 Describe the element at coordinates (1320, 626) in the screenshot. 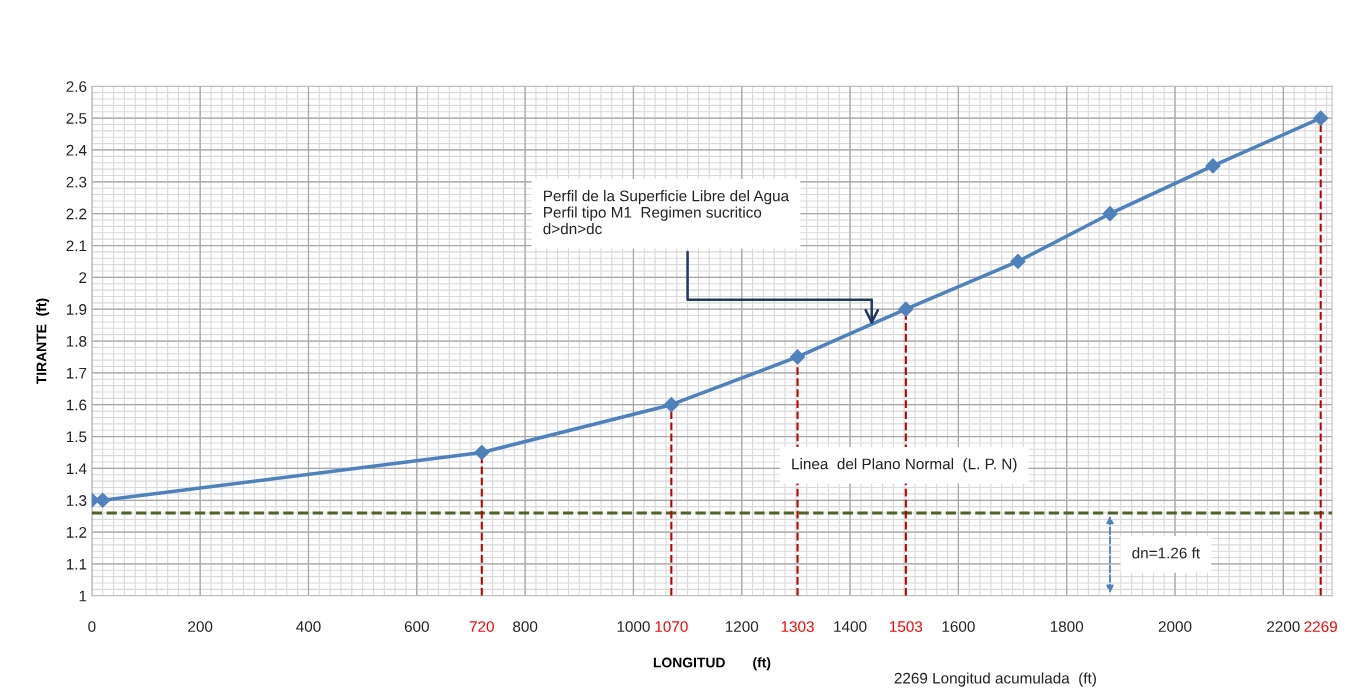

I see `ref-line-label: 2269` at that location.